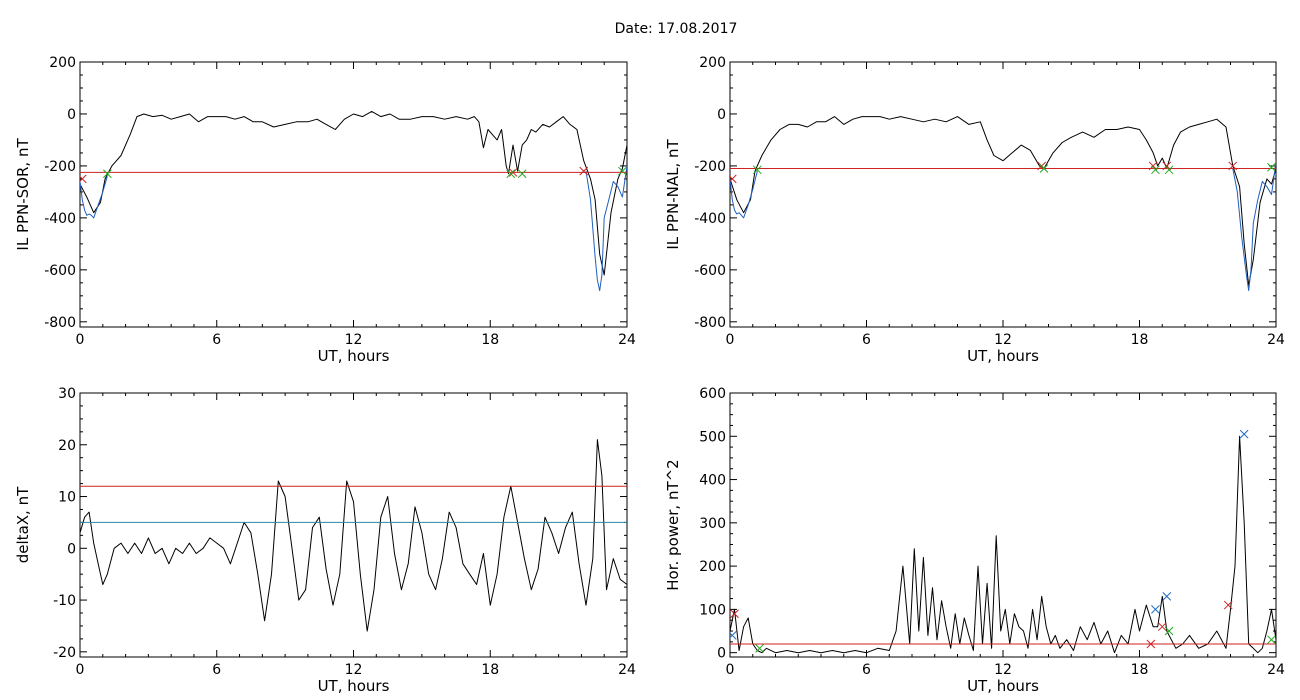  I want to click on y-tick-label: 600, so click(712, 394).